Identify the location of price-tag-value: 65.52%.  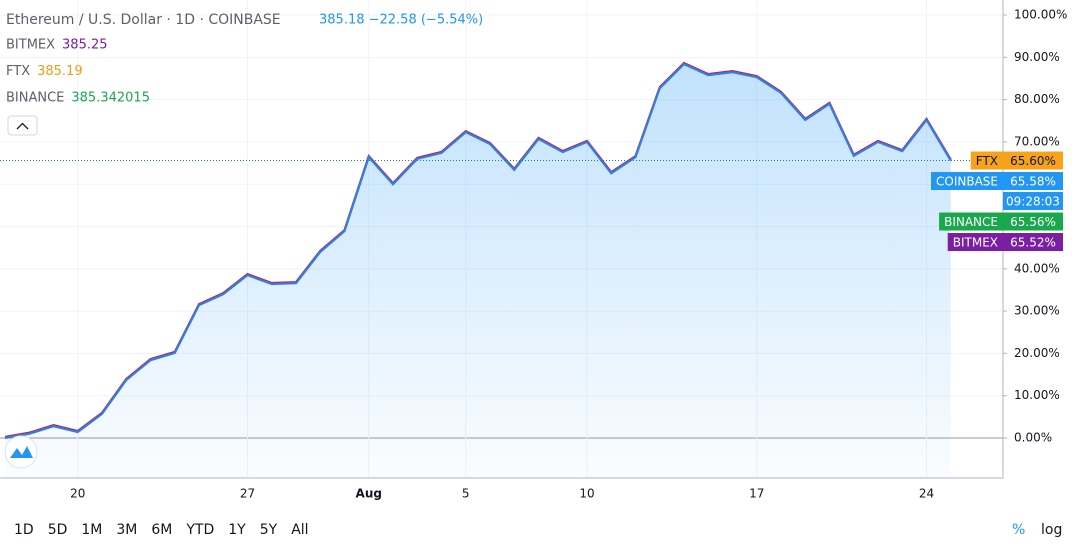
(1033, 243).